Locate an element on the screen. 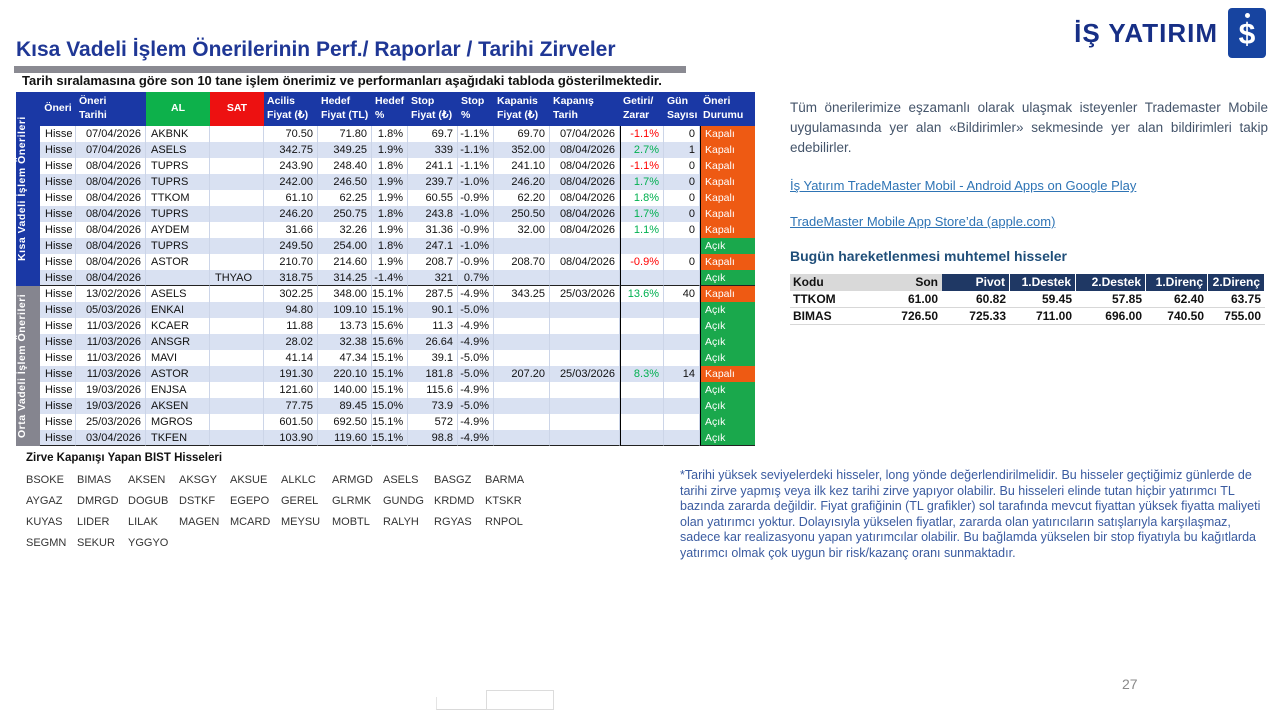 The image size is (1280, 720). title-underline-bar is located at coordinates (350, 69).